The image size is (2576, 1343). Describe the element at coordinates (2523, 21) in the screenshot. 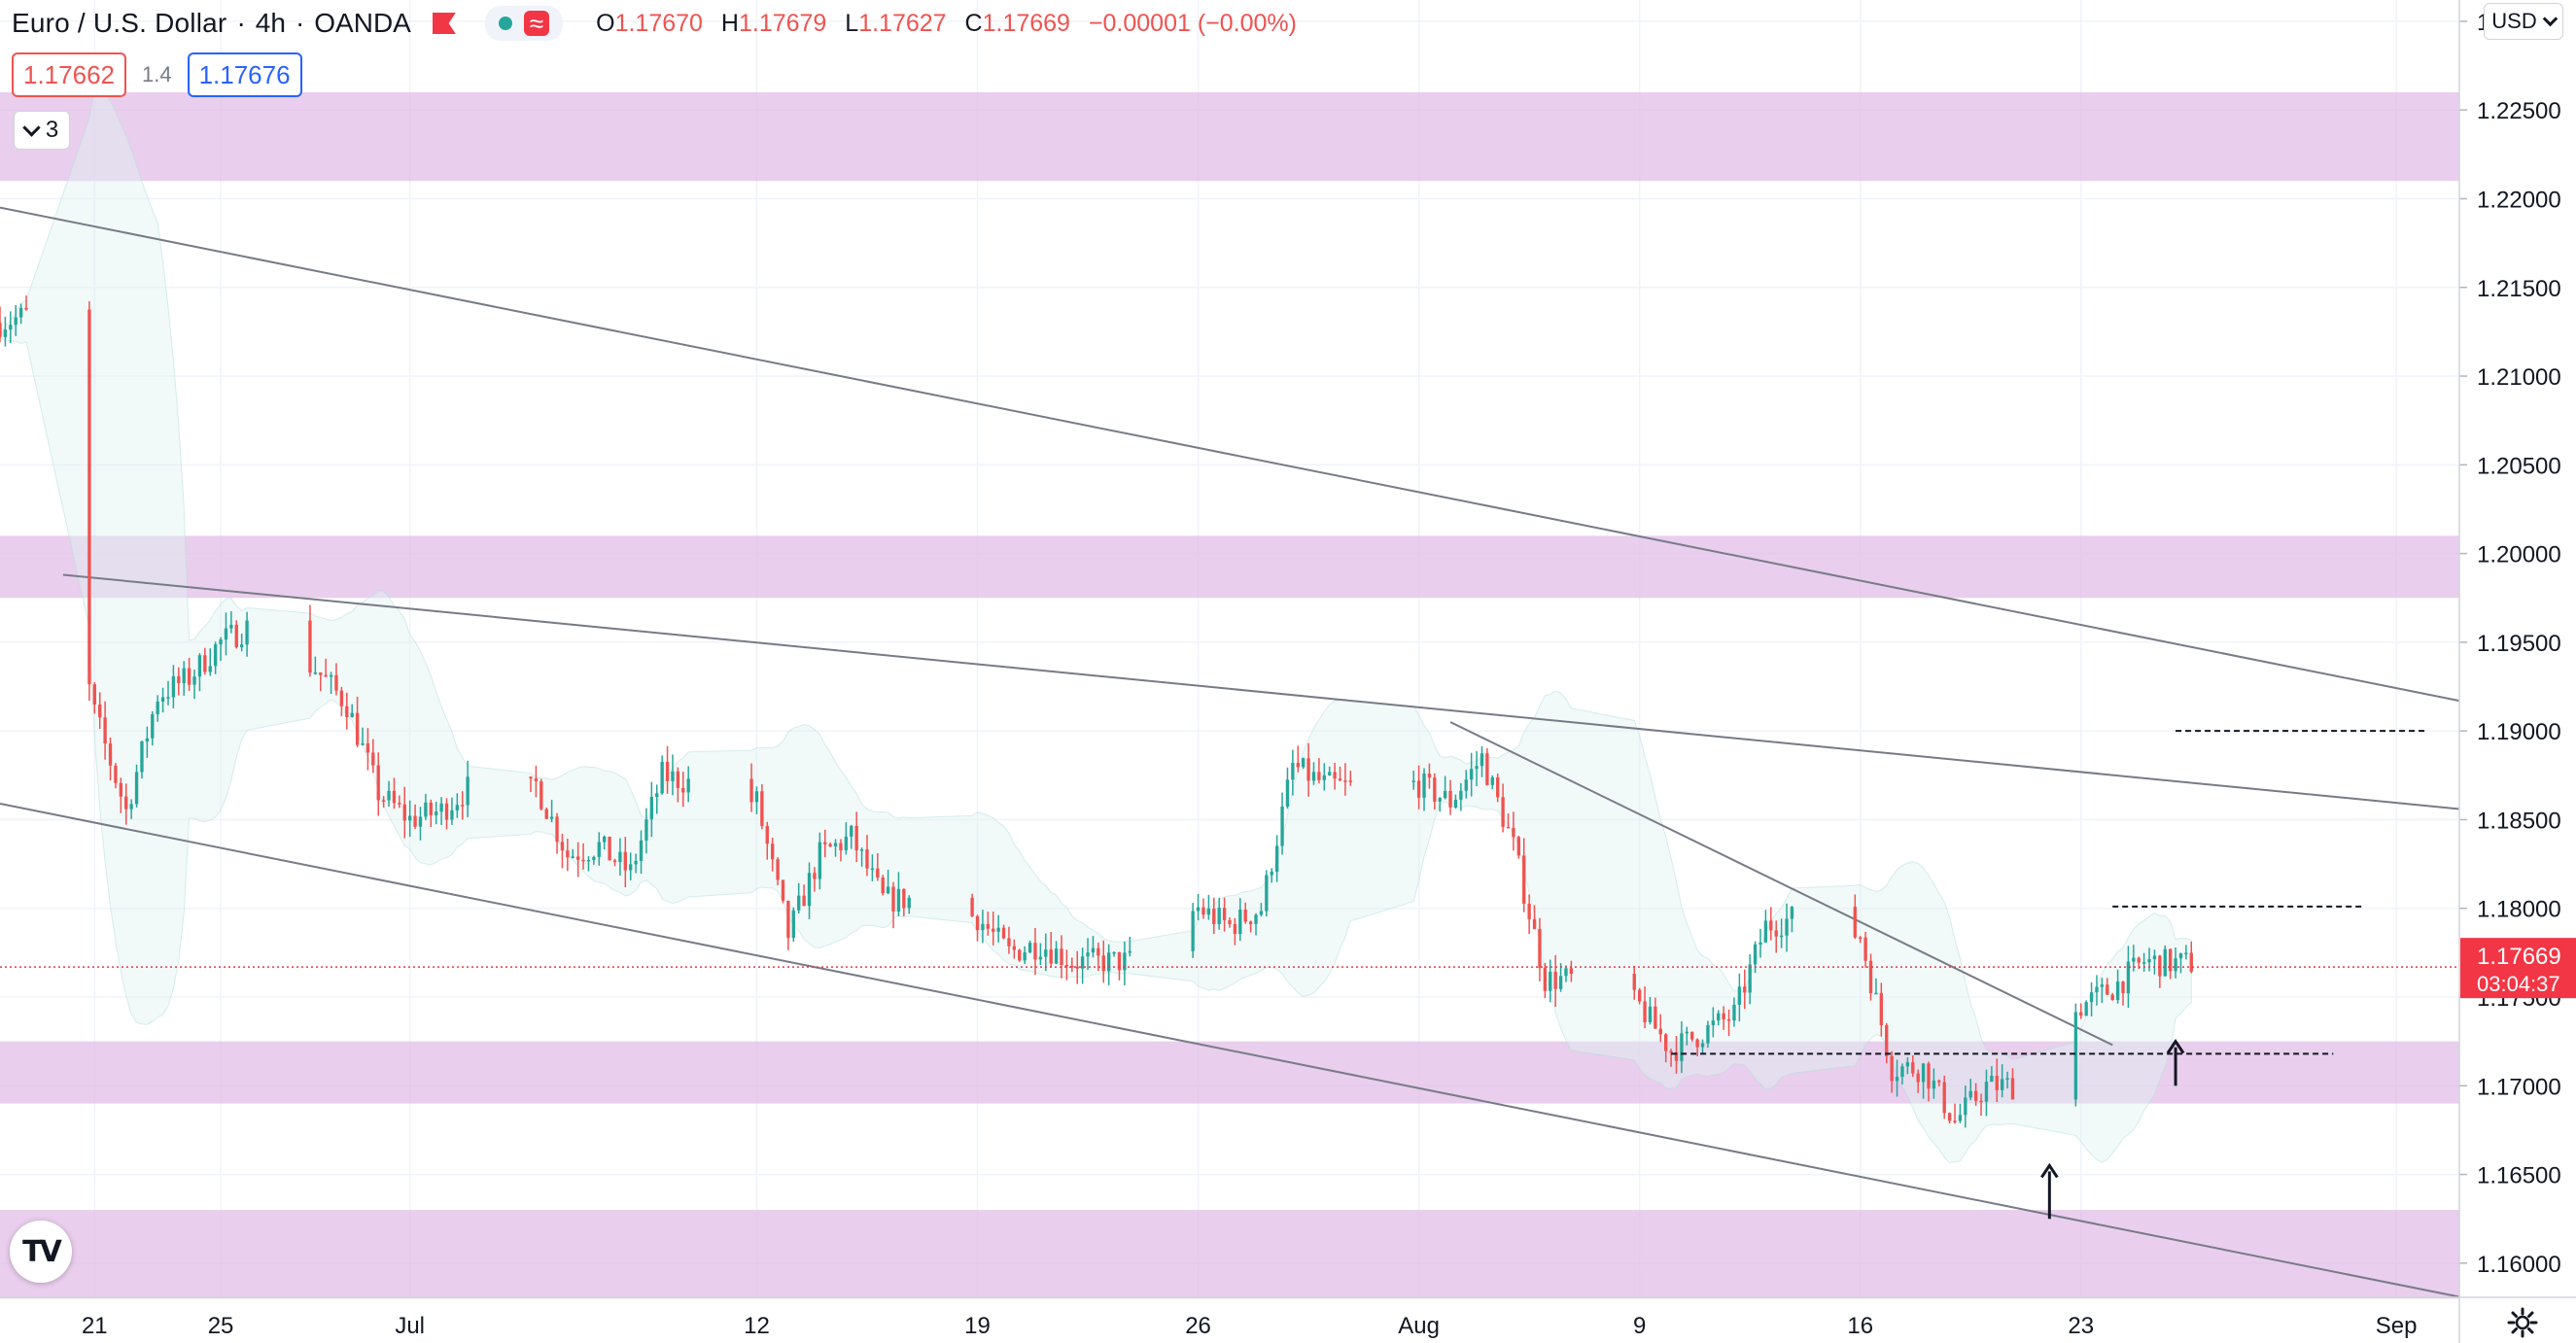

I see `currency-button: USD` at that location.